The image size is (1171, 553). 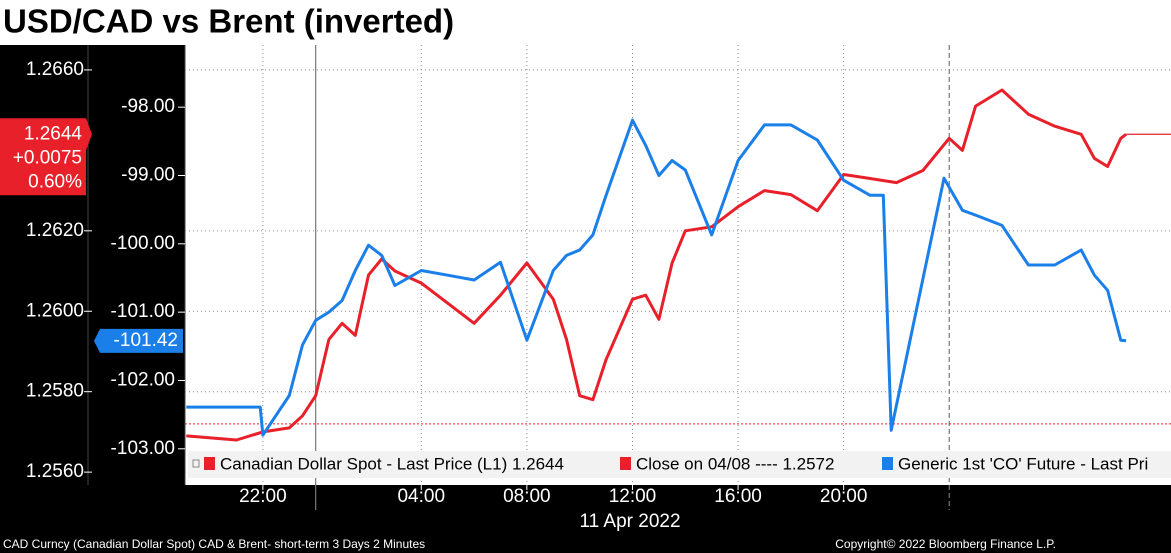 What do you see at coordinates (55, 471) in the screenshot?
I see `y-tick-label: 1.2560` at bounding box center [55, 471].